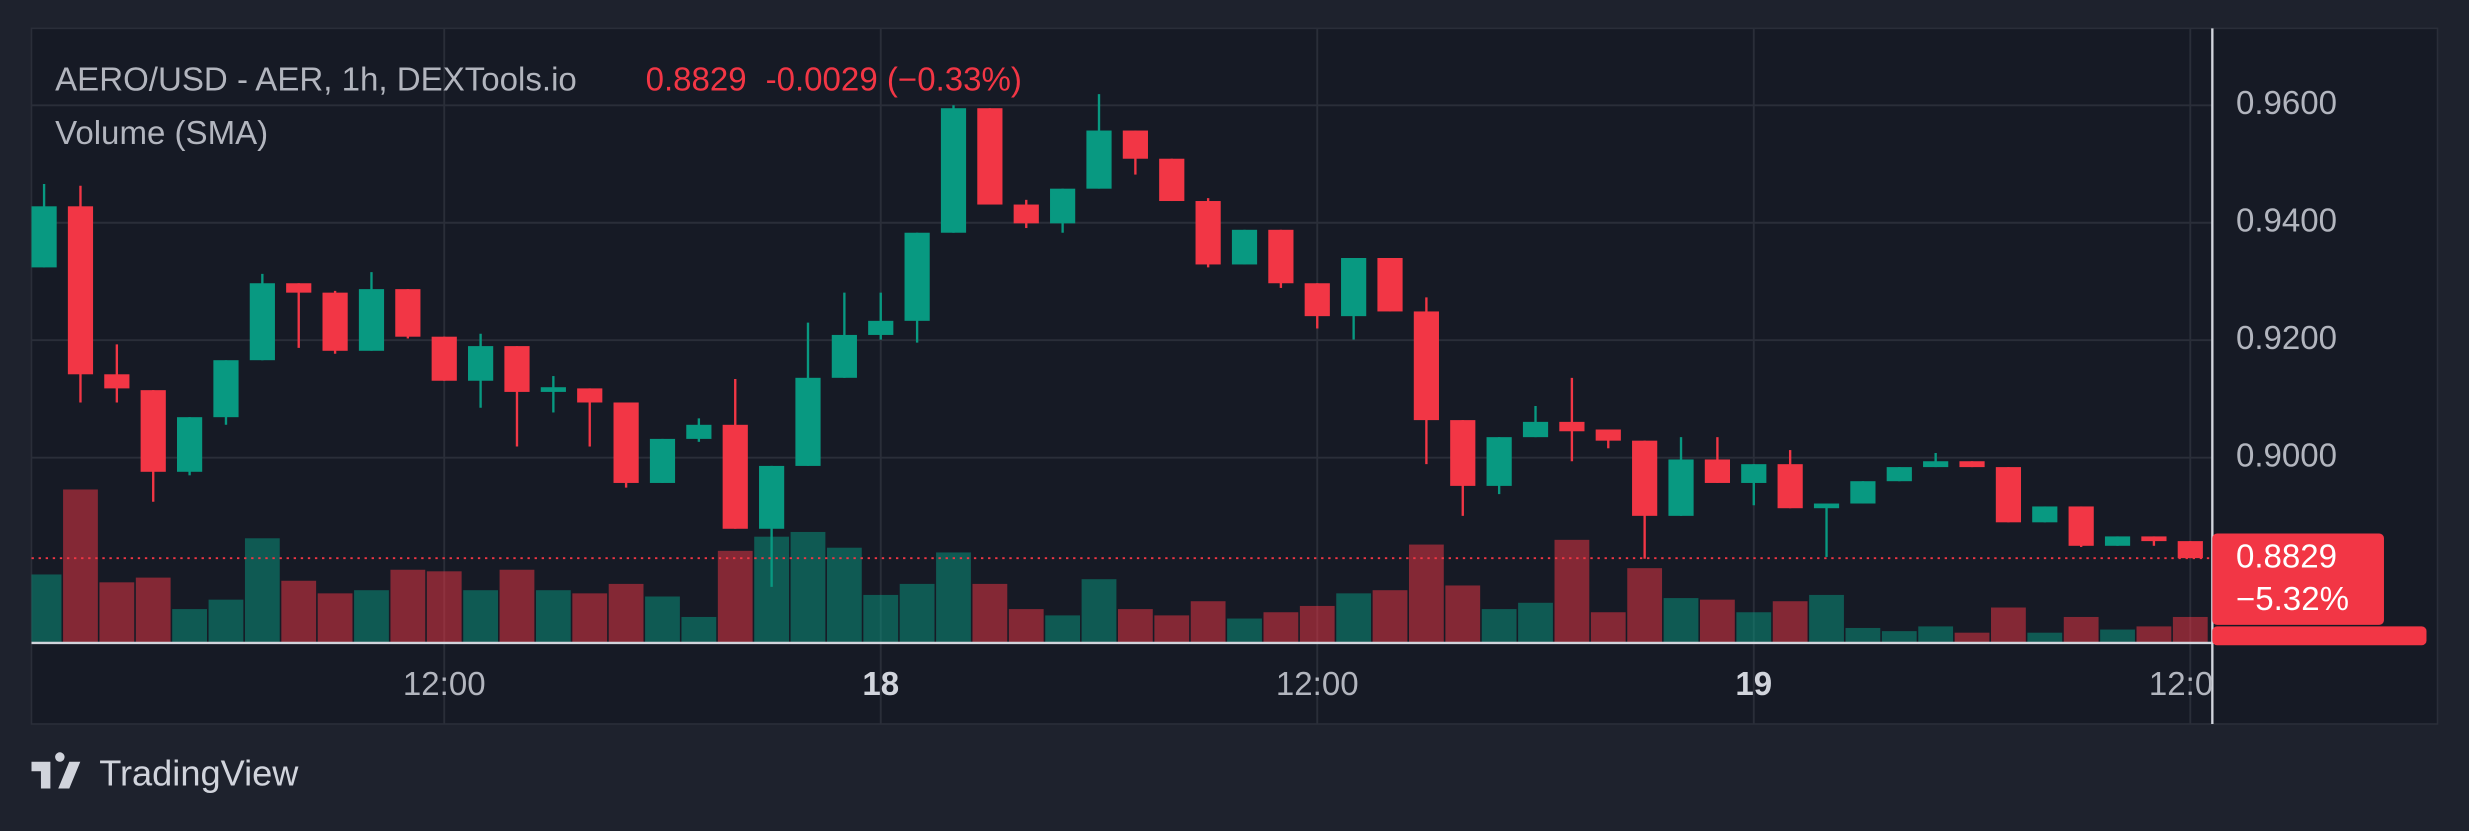  Describe the element at coordinates (2286, 455) in the screenshot. I see `y-tick-label: 0.9000` at that location.